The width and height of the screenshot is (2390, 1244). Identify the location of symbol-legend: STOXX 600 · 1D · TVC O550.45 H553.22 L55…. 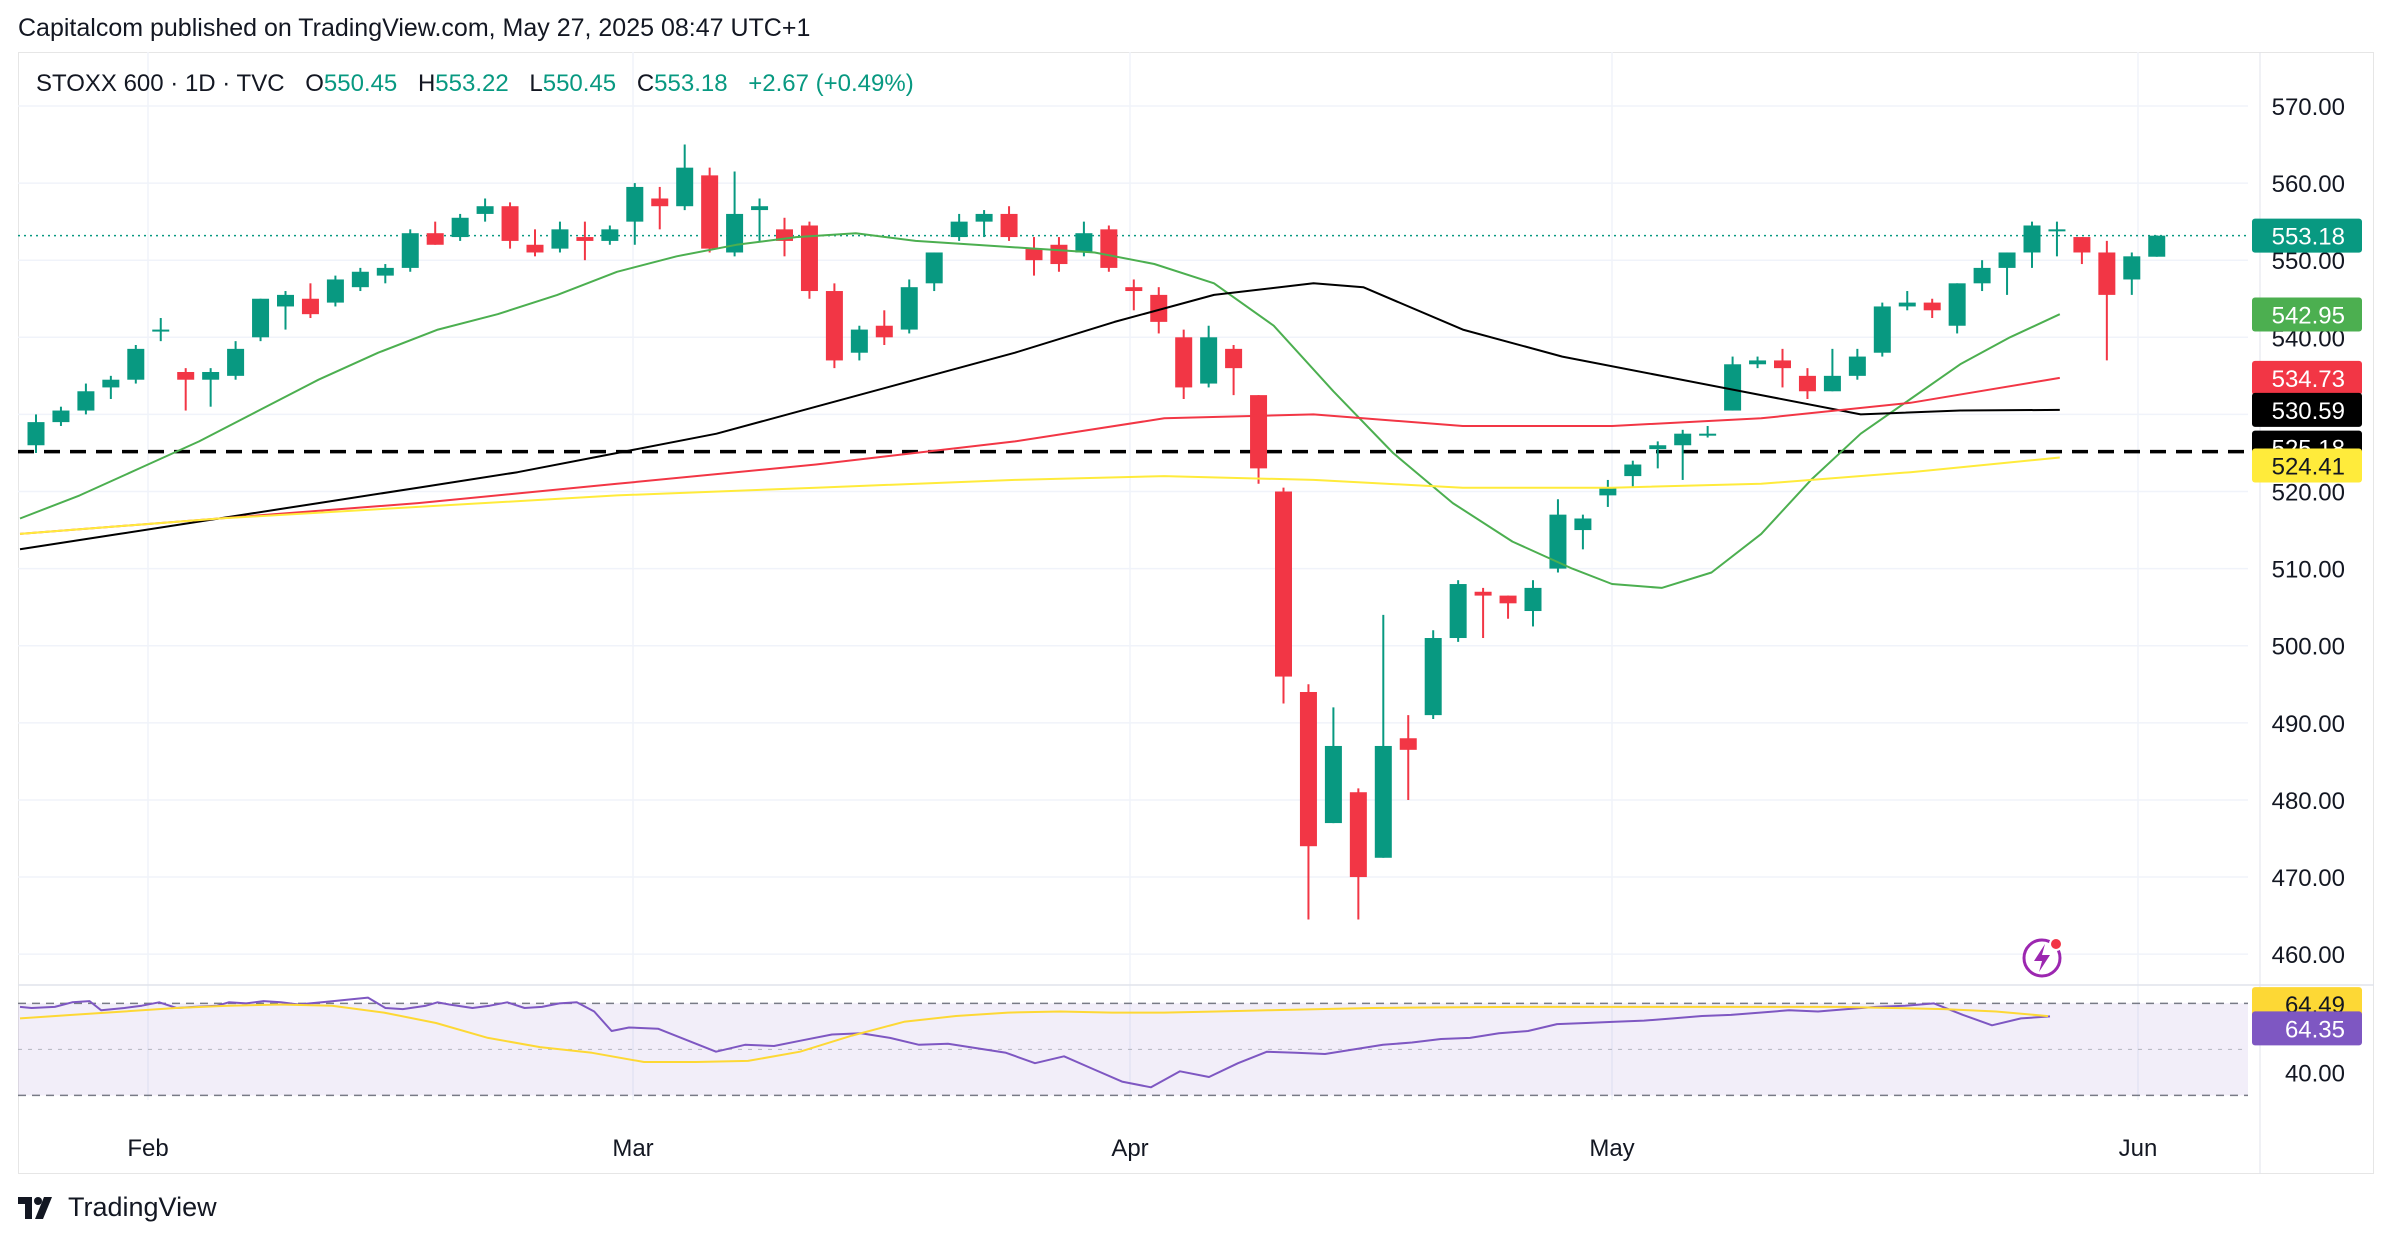
(475, 84).